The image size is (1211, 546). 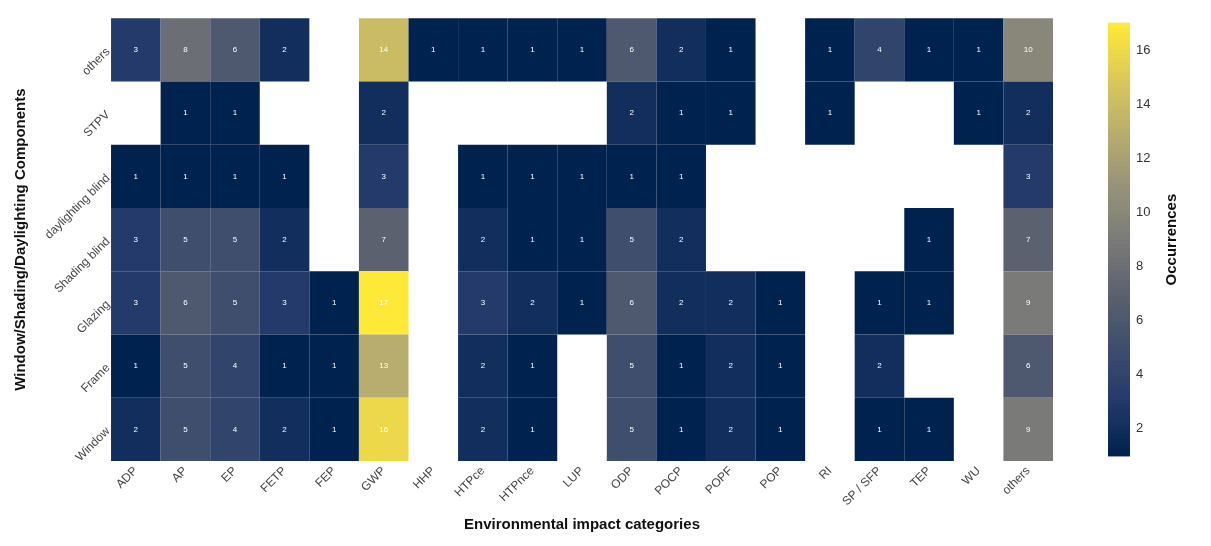 I want to click on color-bar-label: 2, so click(x=1140, y=428).